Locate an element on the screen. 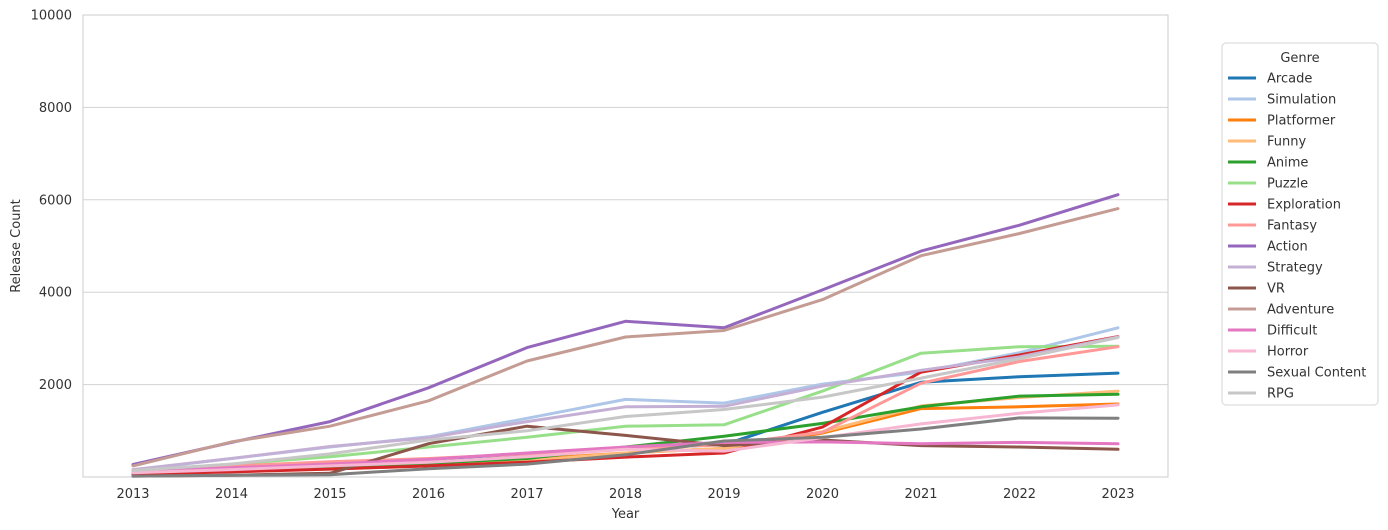  legend-label: Simulation is located at coordinates (1301, 100).